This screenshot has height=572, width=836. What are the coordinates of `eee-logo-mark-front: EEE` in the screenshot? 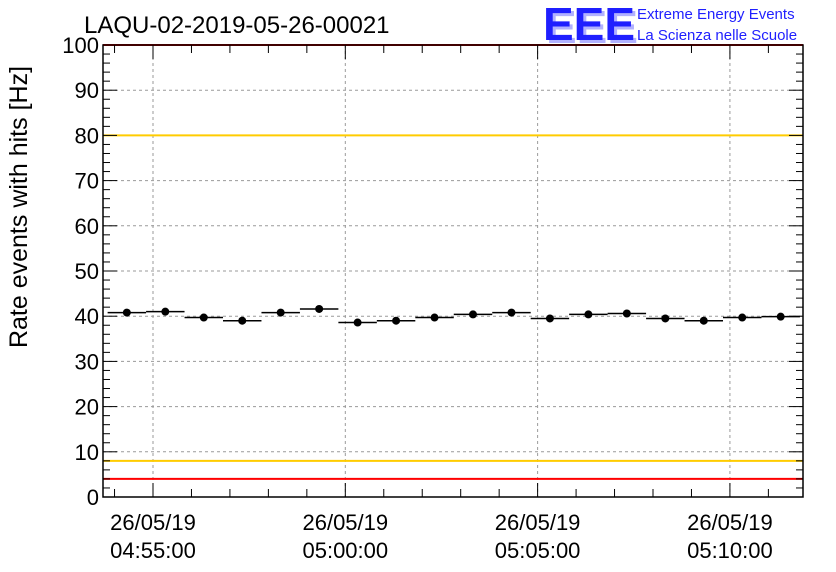 It's located at (589, 25).